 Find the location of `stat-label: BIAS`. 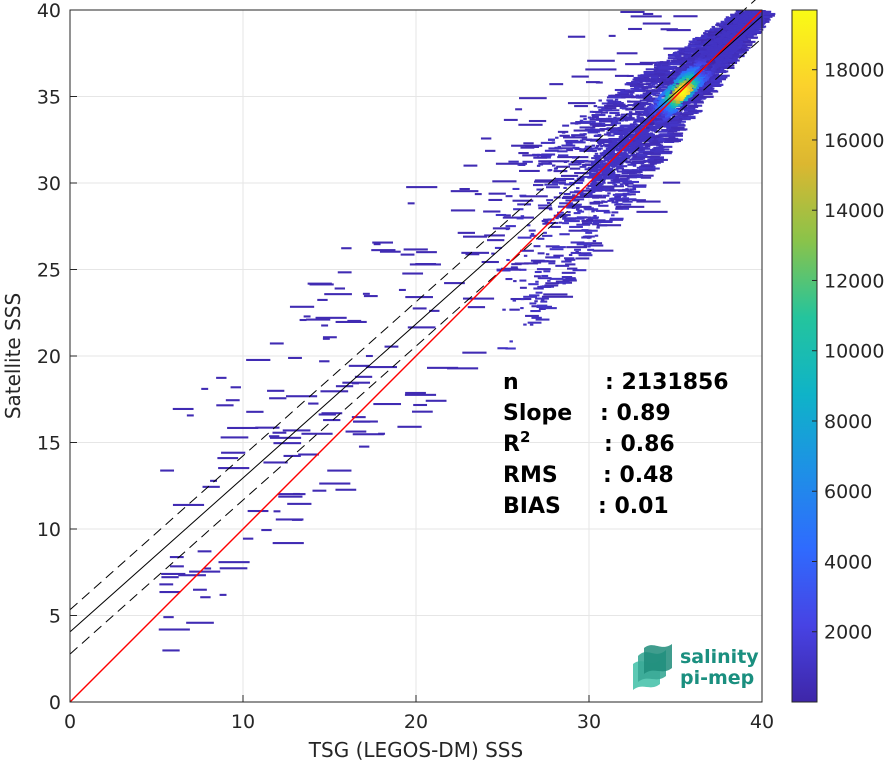

stat-label: BIAS is located at coordinates (532, 506).